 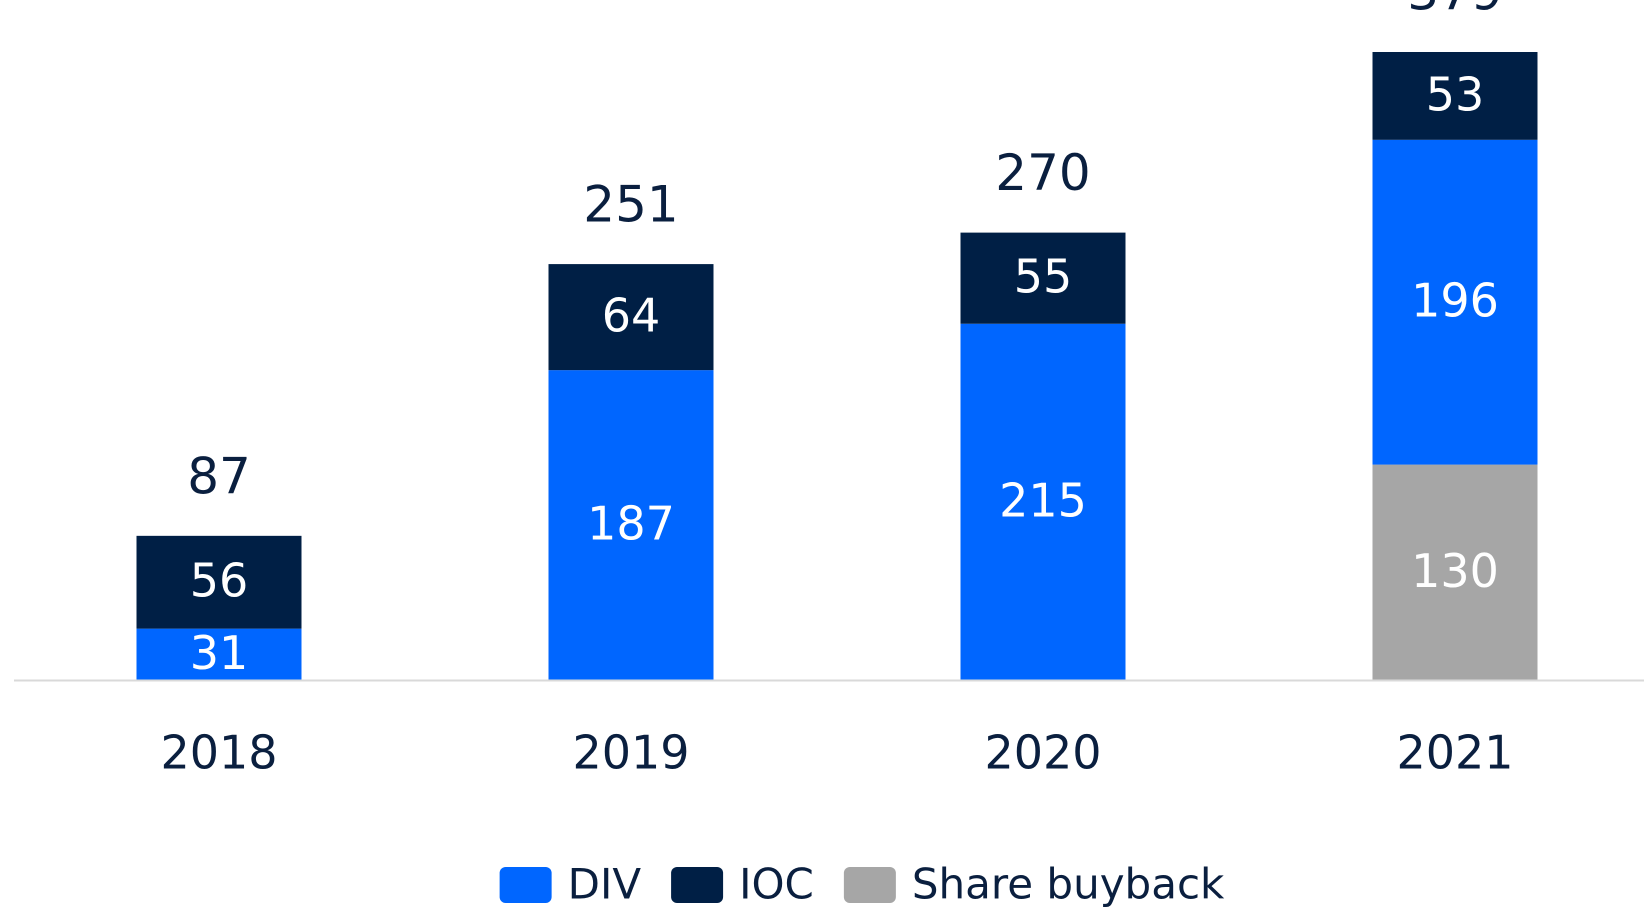 I want to click on value-label: 56, so click(x=219, y=581).